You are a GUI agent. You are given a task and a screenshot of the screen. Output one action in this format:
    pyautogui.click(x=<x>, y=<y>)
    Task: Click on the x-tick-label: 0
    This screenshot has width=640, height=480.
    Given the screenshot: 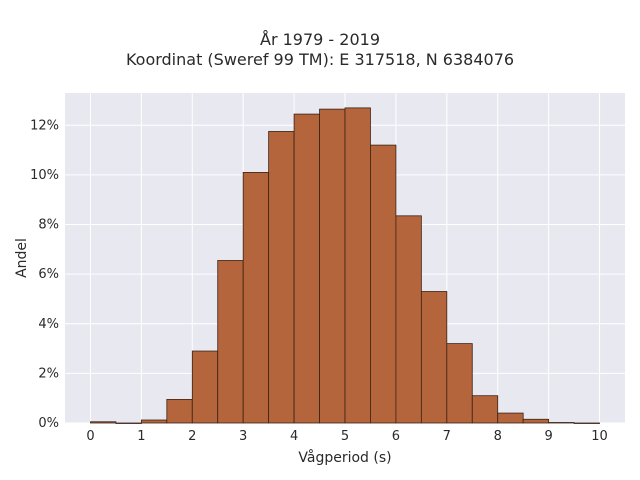 What is the action you would take?
    pyautogui.click(x=90, y=436)
    